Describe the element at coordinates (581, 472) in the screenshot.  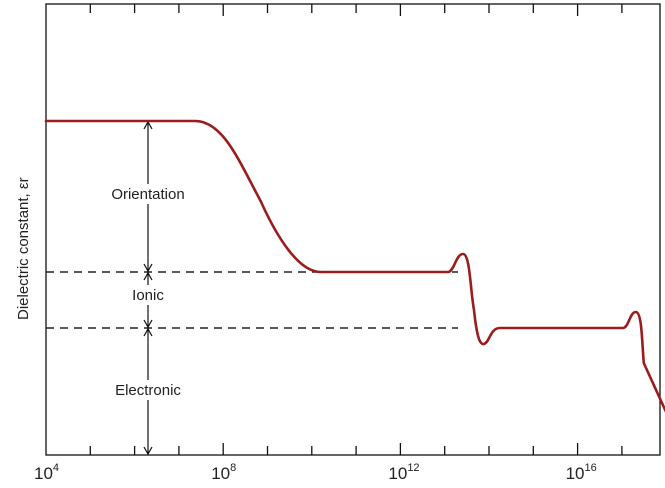
I see `x-tick-label: 10¹⁶` at that location.